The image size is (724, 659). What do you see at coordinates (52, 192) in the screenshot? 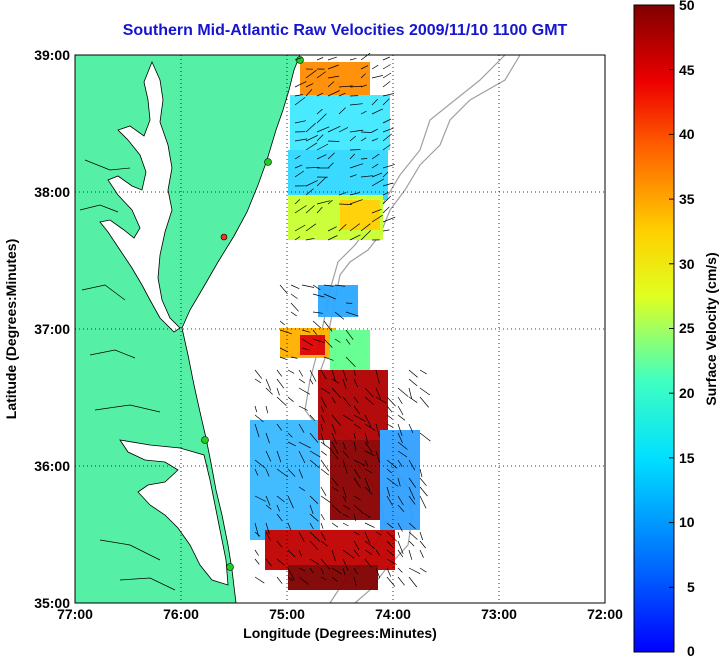
I see `lat-tick: 38:00` at bounding box center [52, 192].